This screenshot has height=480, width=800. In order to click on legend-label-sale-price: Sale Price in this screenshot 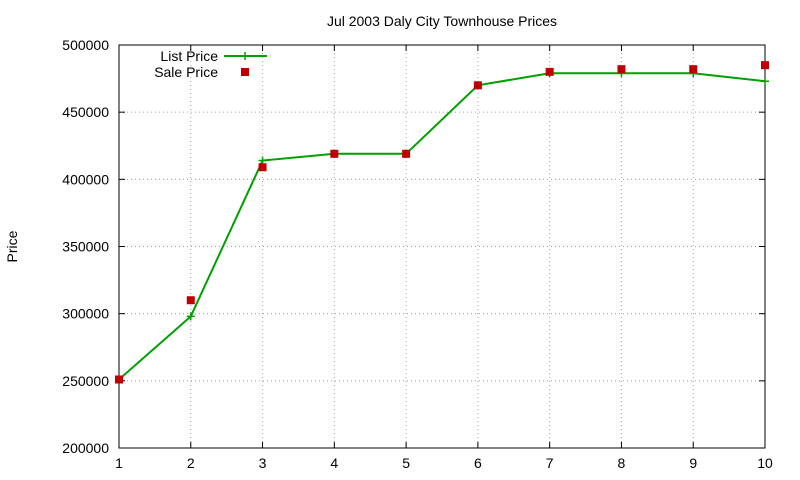, I will do `click(186, 72)`.